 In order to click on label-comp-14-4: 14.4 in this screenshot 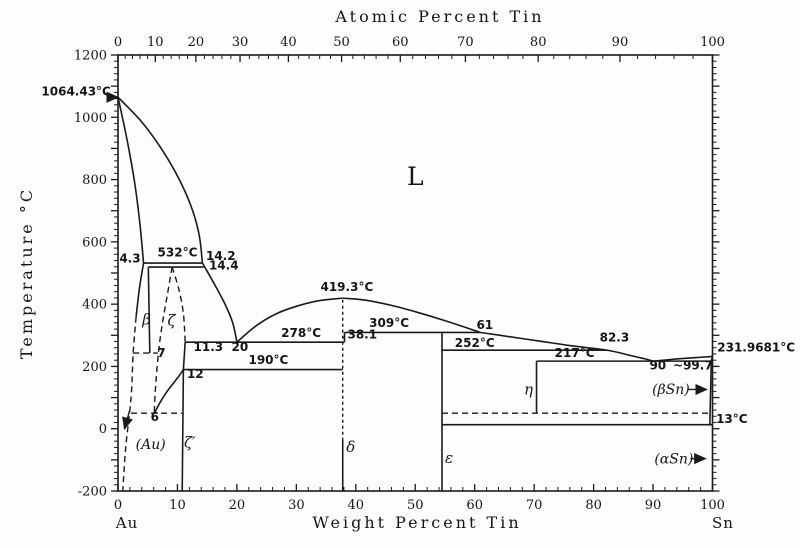, I will do `click(224, 265)`.